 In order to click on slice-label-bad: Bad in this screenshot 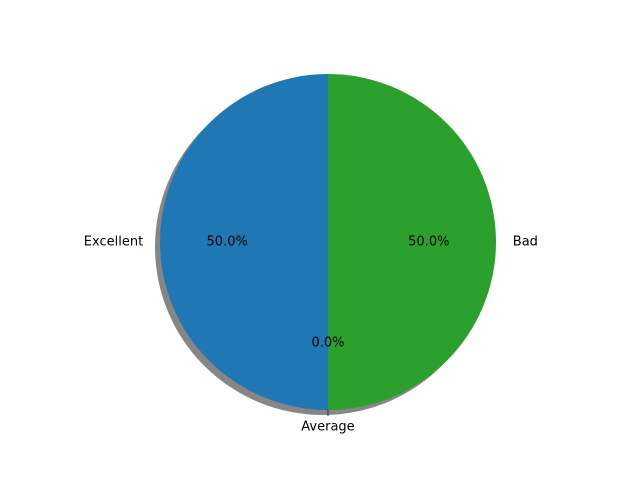, I will do `click(525, 242)`.